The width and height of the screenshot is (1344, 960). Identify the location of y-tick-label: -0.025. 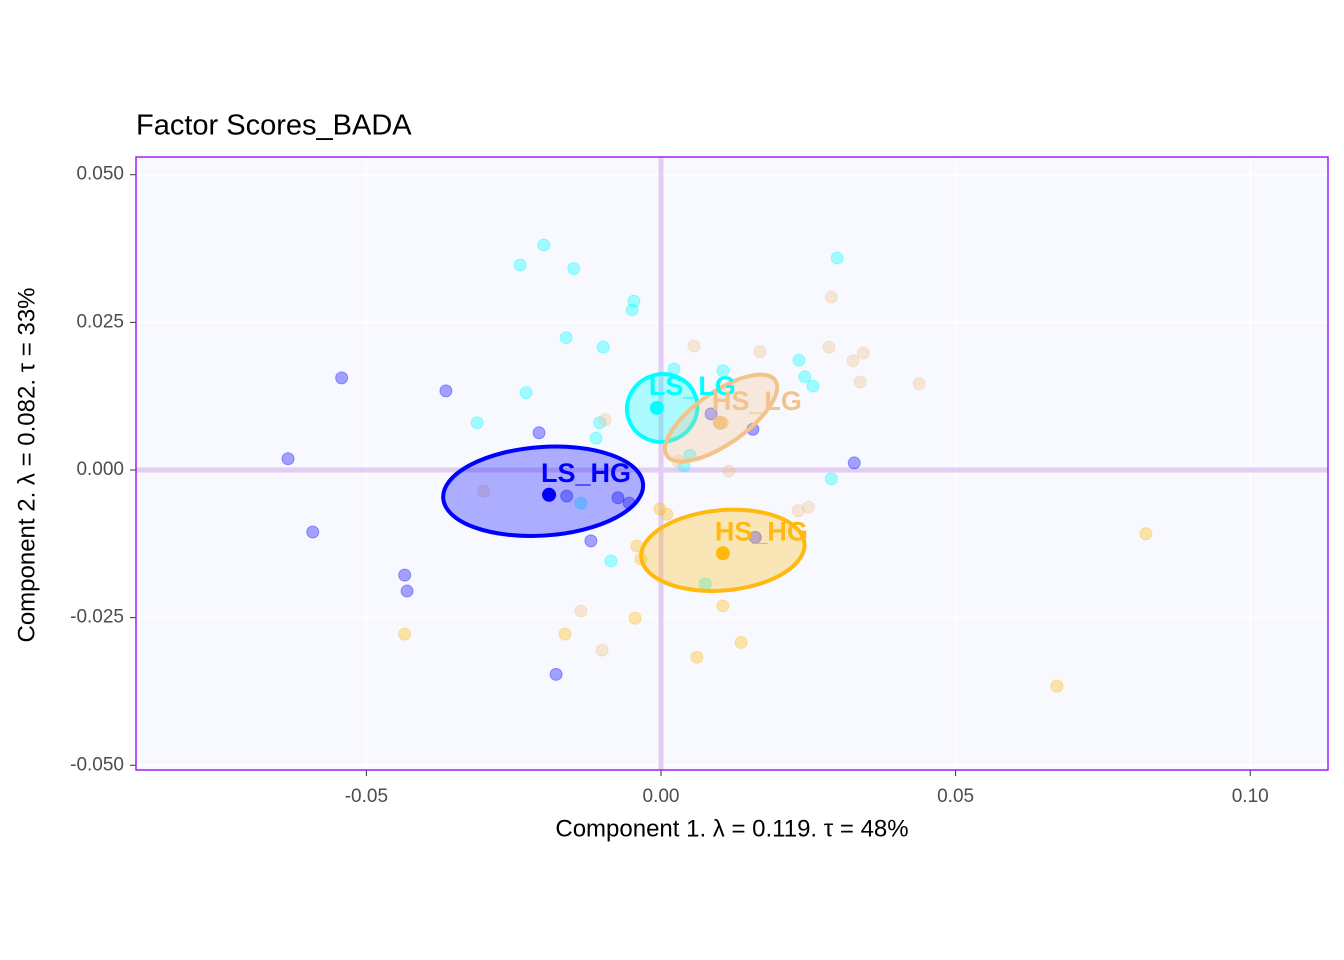
(97, 617).